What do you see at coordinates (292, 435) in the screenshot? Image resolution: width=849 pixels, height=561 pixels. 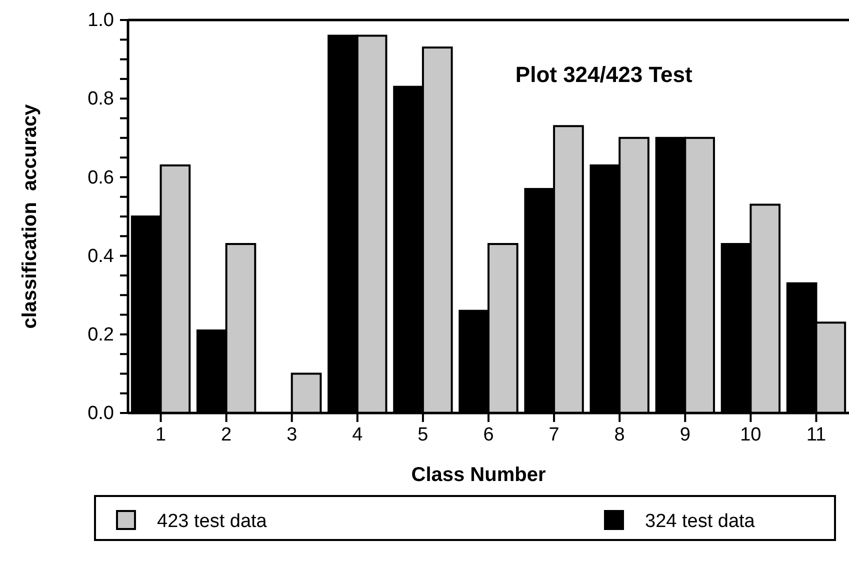 I see `x-tick-label: 3` at bounding box center [292, 435].